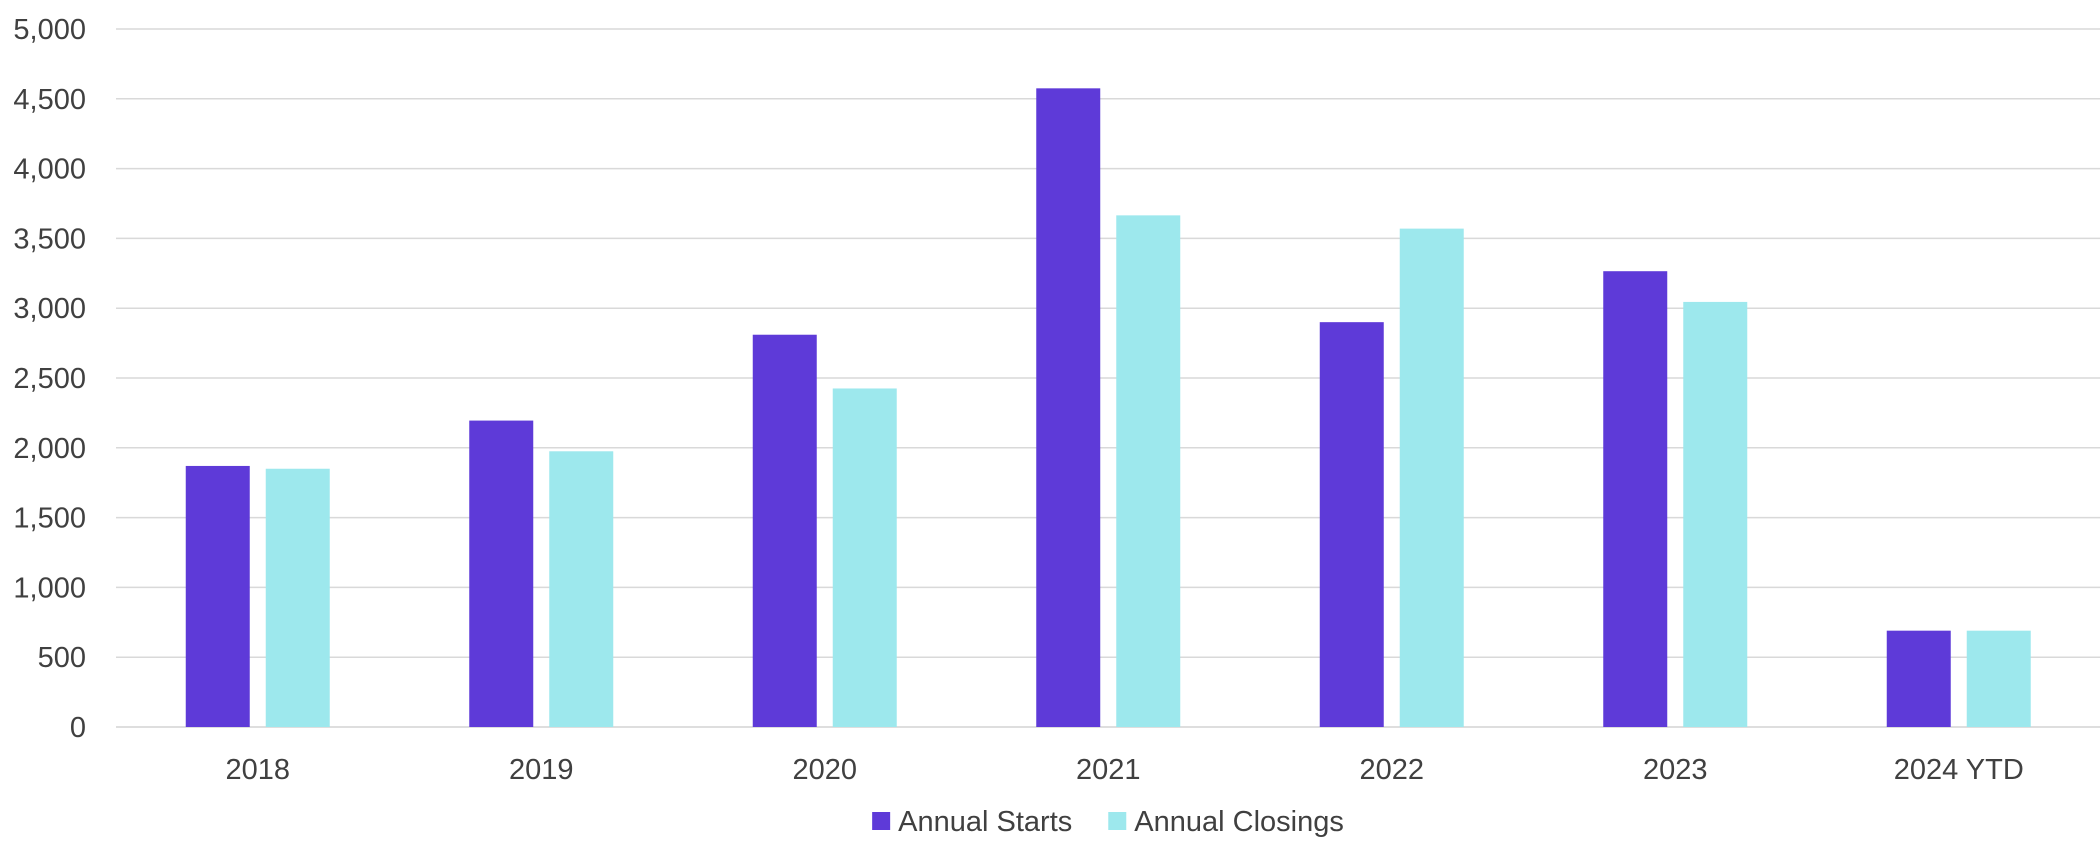  I want to click on y-tick-label: 0, so click(78, 728).